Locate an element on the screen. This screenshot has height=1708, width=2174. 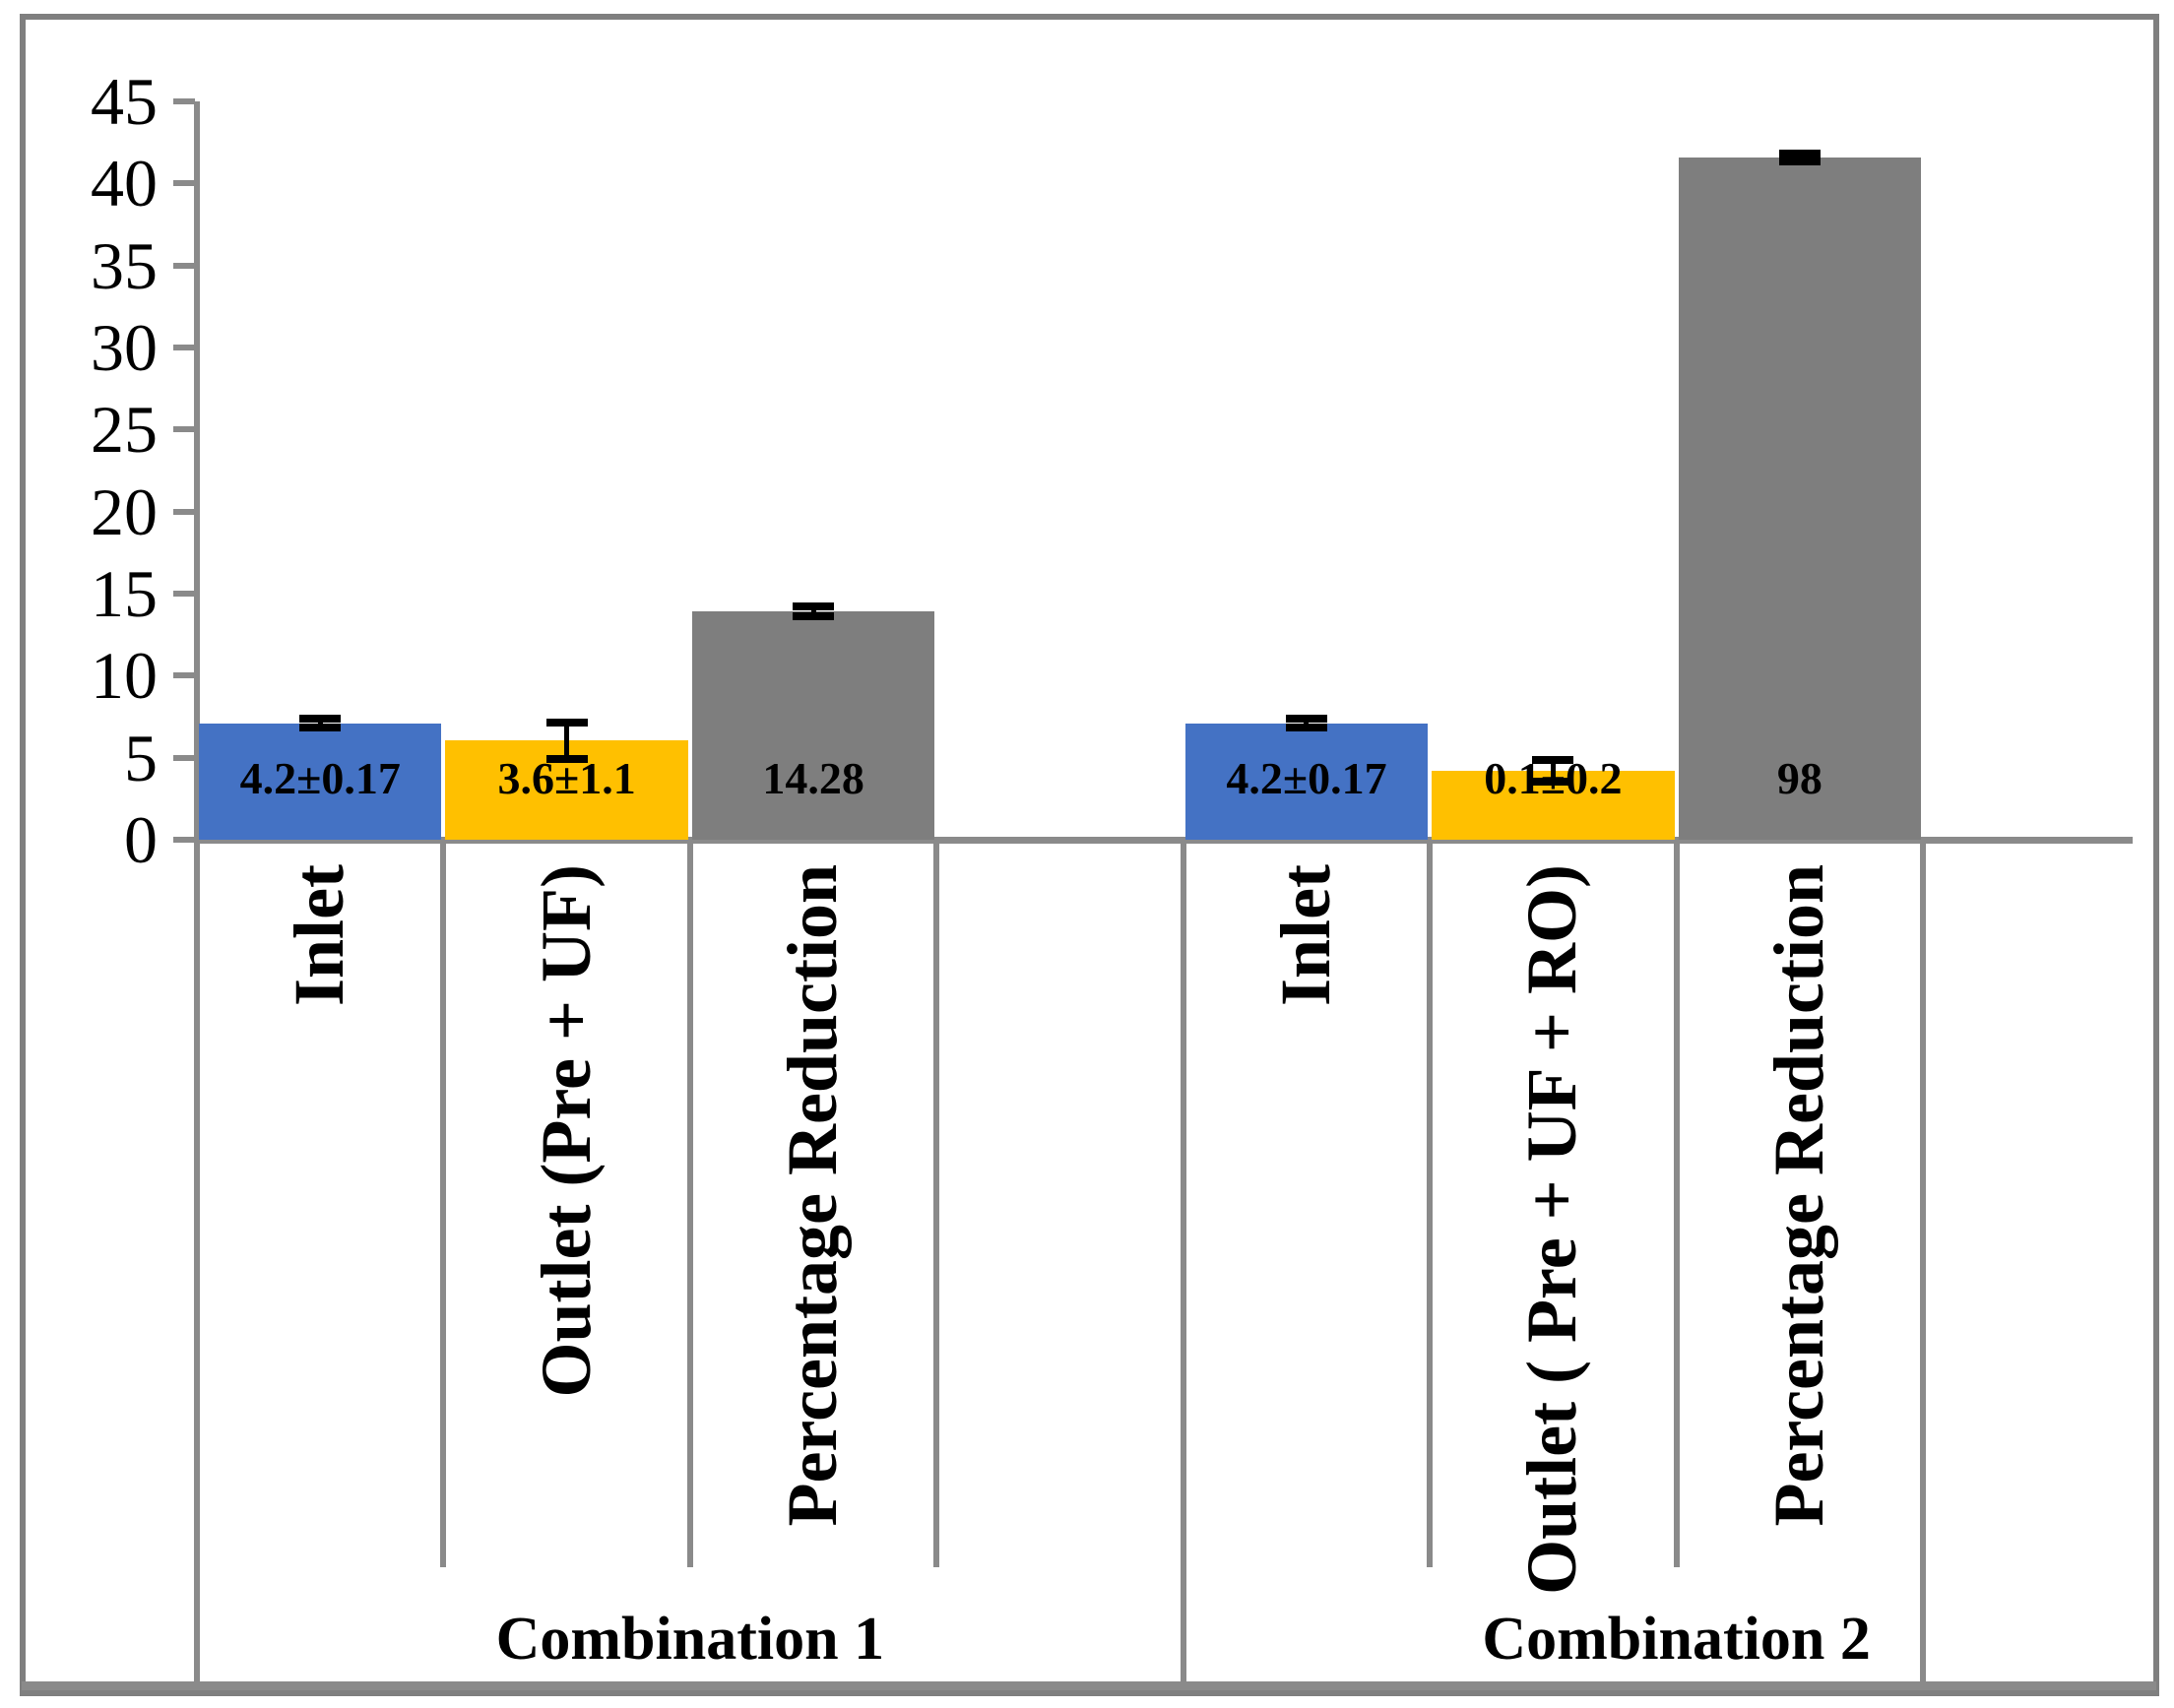
bar-value-label: 0.1±0.2 is located at coordinates (1553, 778).